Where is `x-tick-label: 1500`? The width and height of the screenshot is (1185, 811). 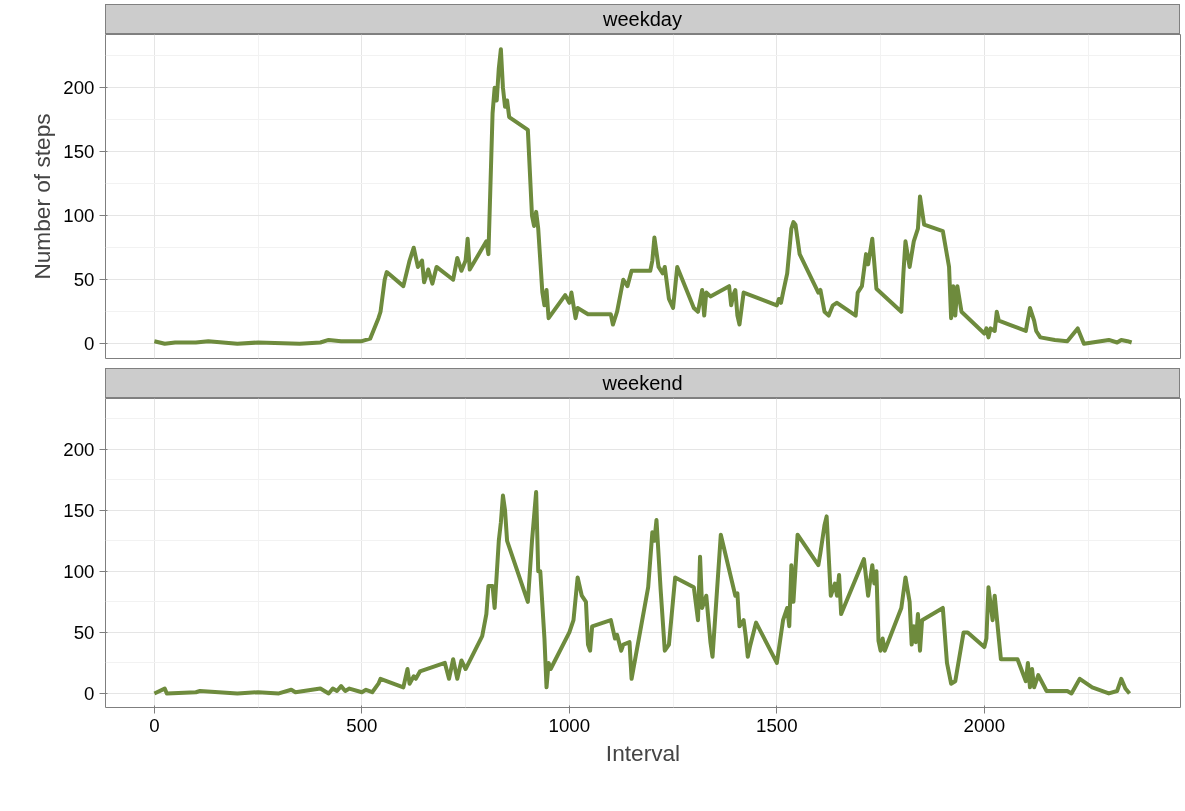 x-tick-label: 1500 is located at coordinates (777, 725).